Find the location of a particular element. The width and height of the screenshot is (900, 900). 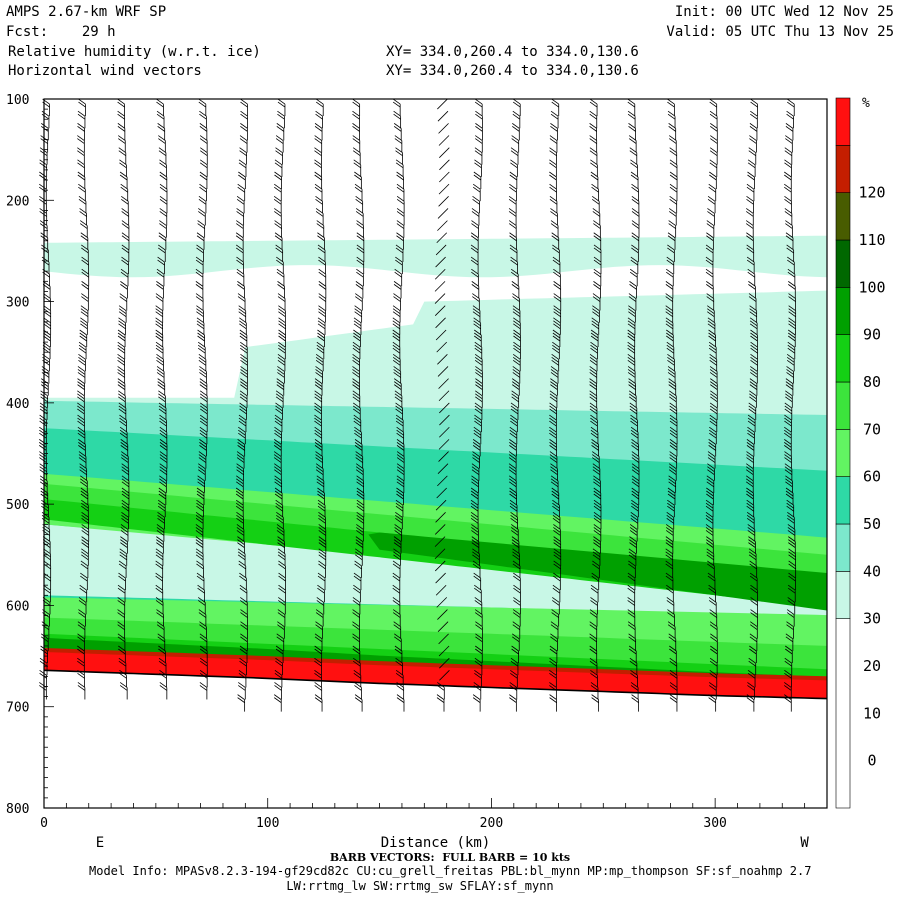

barb-column is located at coordinates (83, 399).